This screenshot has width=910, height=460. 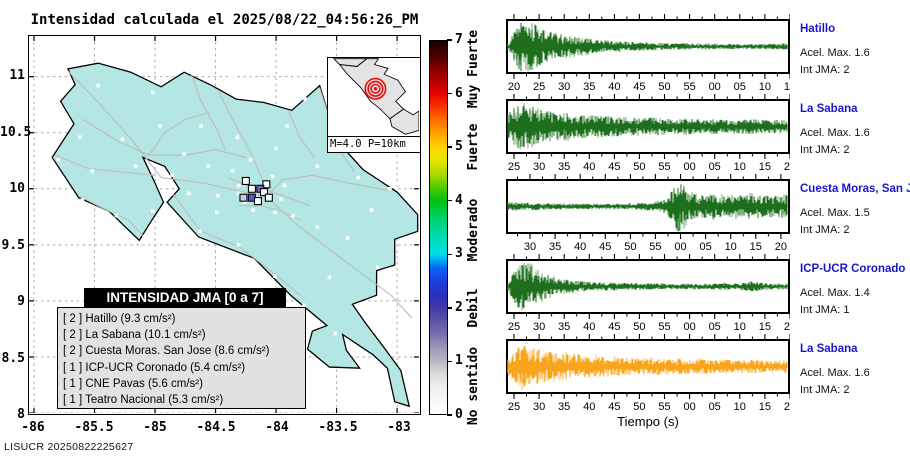 What do you see at coordinates (473, 69) in the screenshot?
I see `colorbar-category-label: Muy Fuerte` at bounding box center [473, 69].